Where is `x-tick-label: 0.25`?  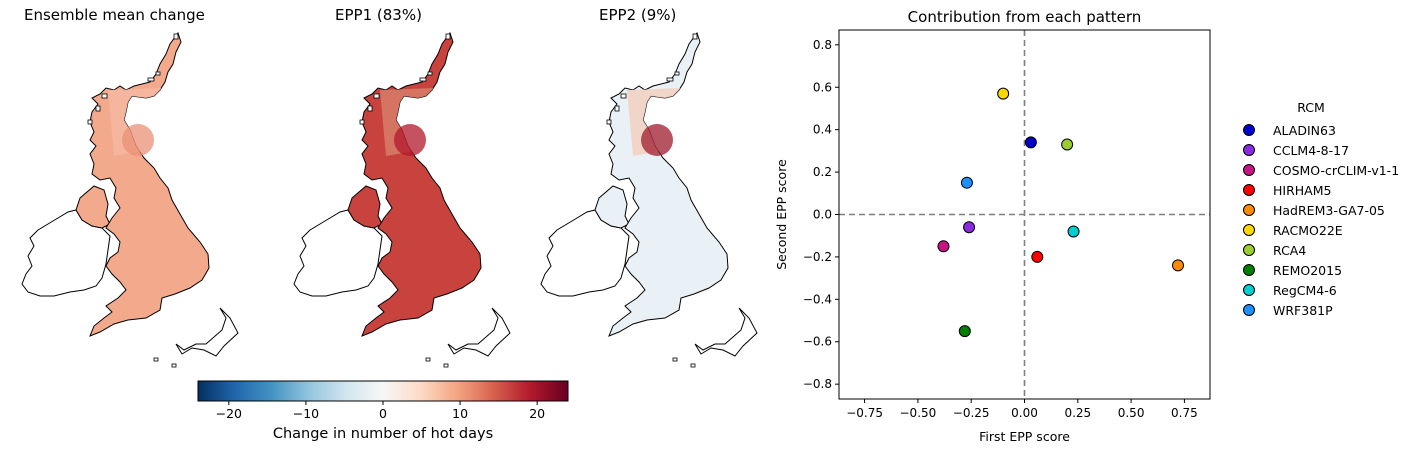 x-tick-label: 0.25 is located at coordinates (1077, 413).